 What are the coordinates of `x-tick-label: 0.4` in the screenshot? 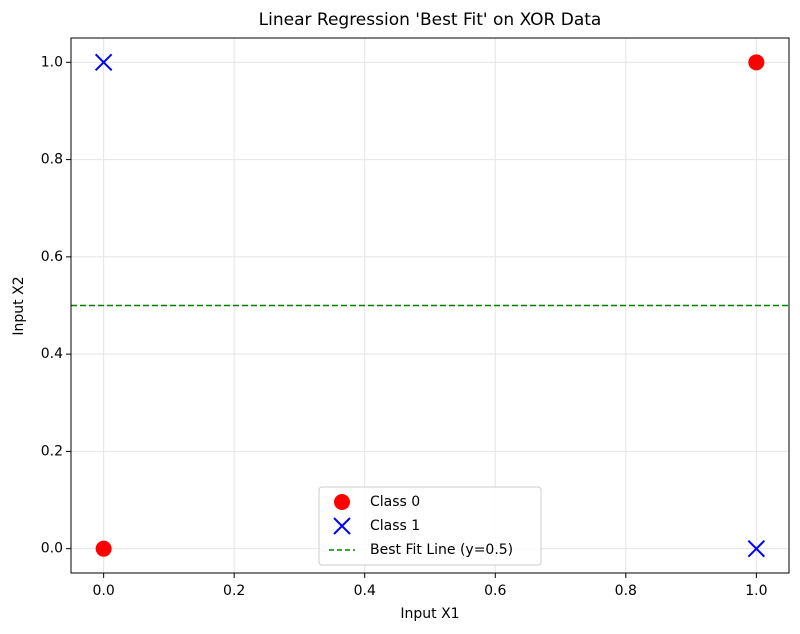 It's located at (365, 591).